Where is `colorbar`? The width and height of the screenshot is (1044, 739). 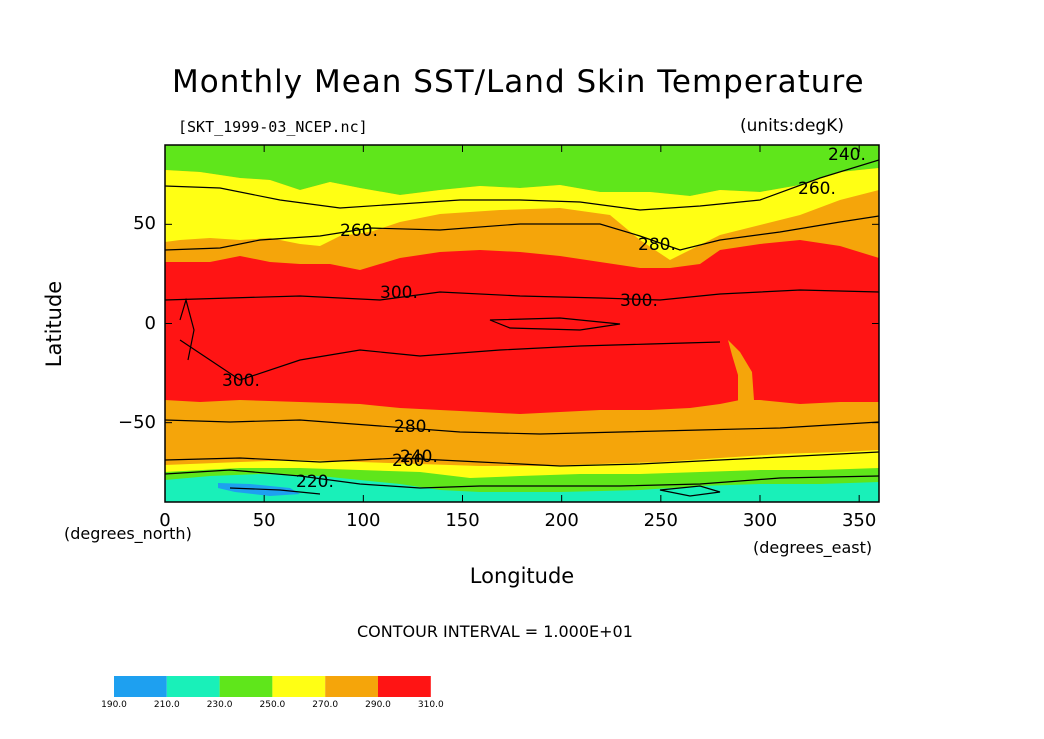 colorbar is located at coordinates (272, 686).